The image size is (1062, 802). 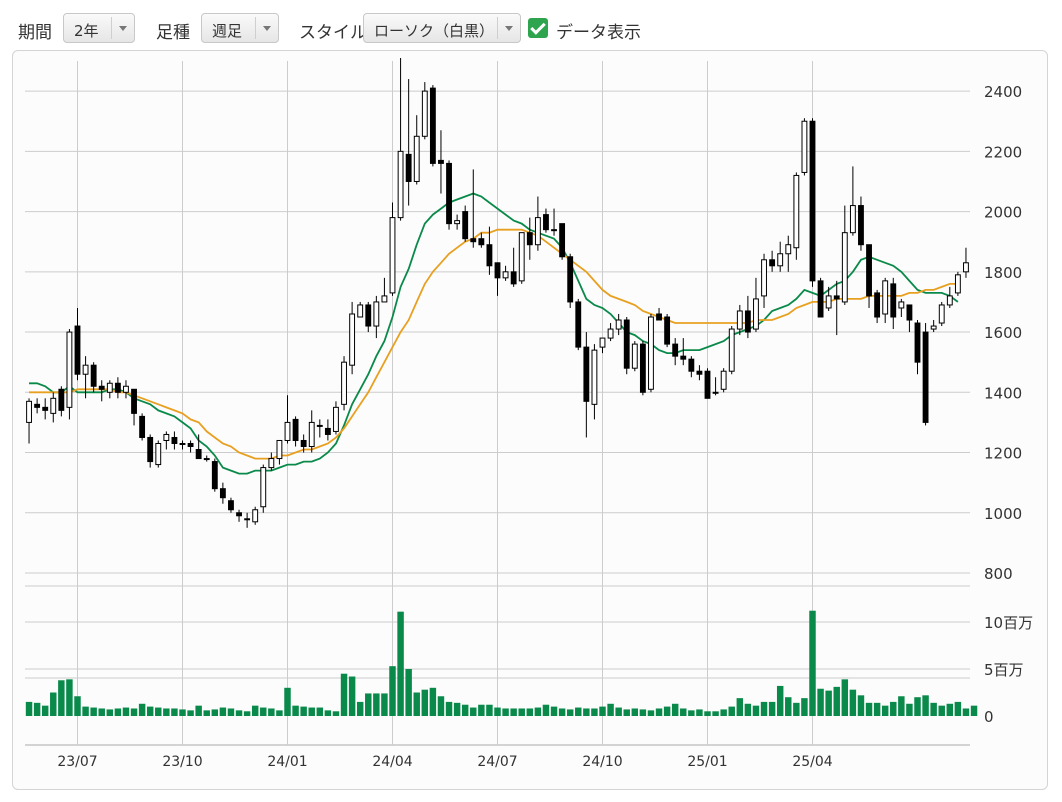 What do you see at coordinates (227, 31) in the screenshot?
I see `interval-value: 週足` at bounding box center [227, 31].